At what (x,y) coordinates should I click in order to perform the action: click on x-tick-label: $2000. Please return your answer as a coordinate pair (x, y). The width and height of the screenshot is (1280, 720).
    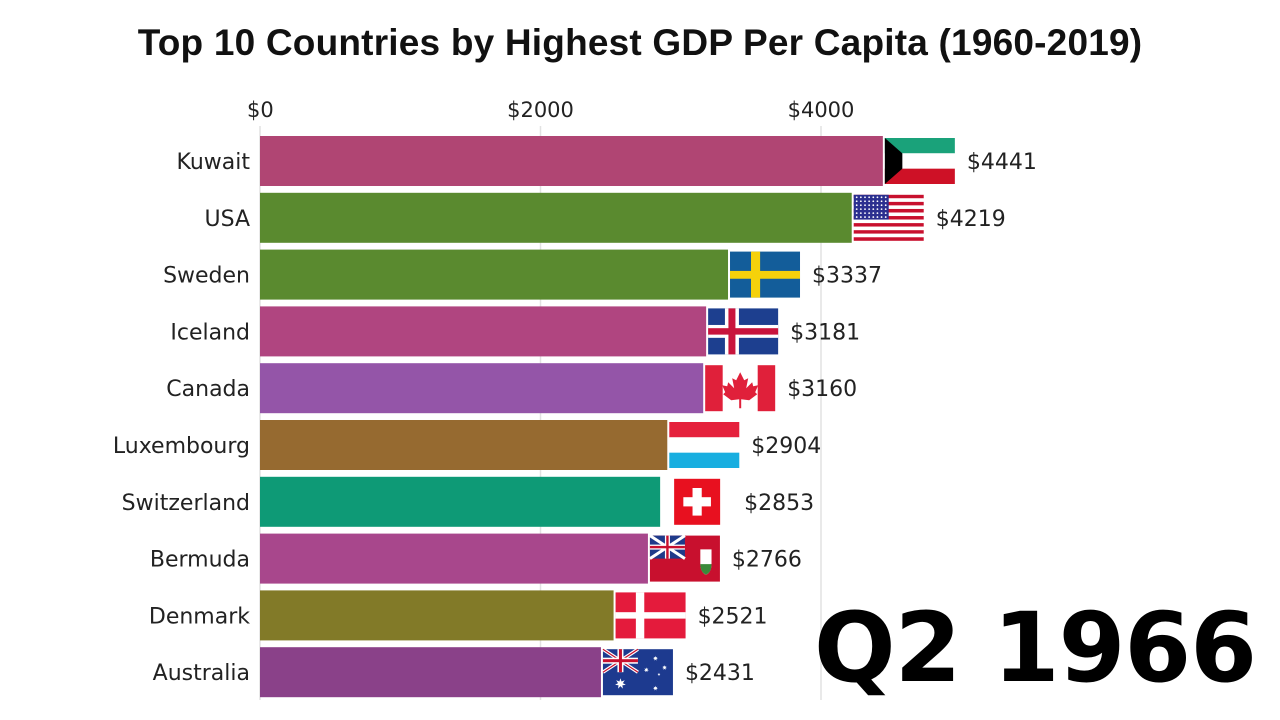
    Looking at the image, I should click on (540, 110).